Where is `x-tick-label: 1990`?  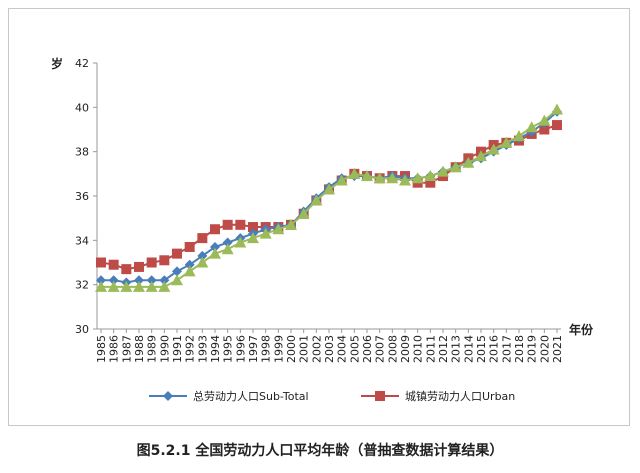 x-tick-label: 1990 is located at coordinates (164, 349).